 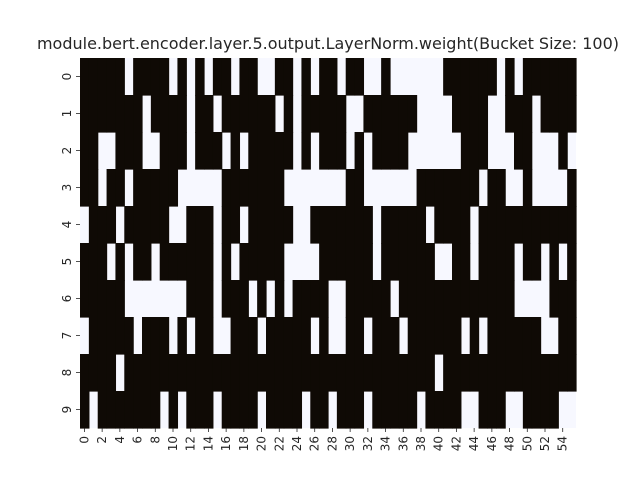 I want to click on y-axis-ticks: 0 1 2 3 4 5 6 7 8 9, so click(x=70, y=243).